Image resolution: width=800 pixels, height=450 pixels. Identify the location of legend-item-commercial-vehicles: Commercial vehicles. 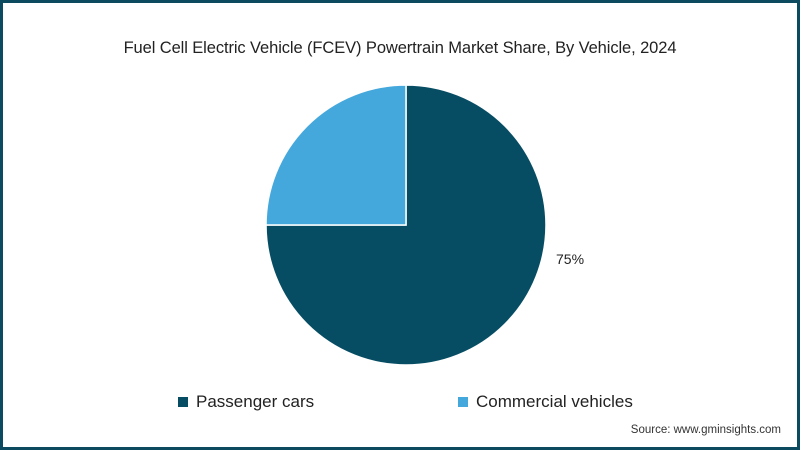
(545, 402).